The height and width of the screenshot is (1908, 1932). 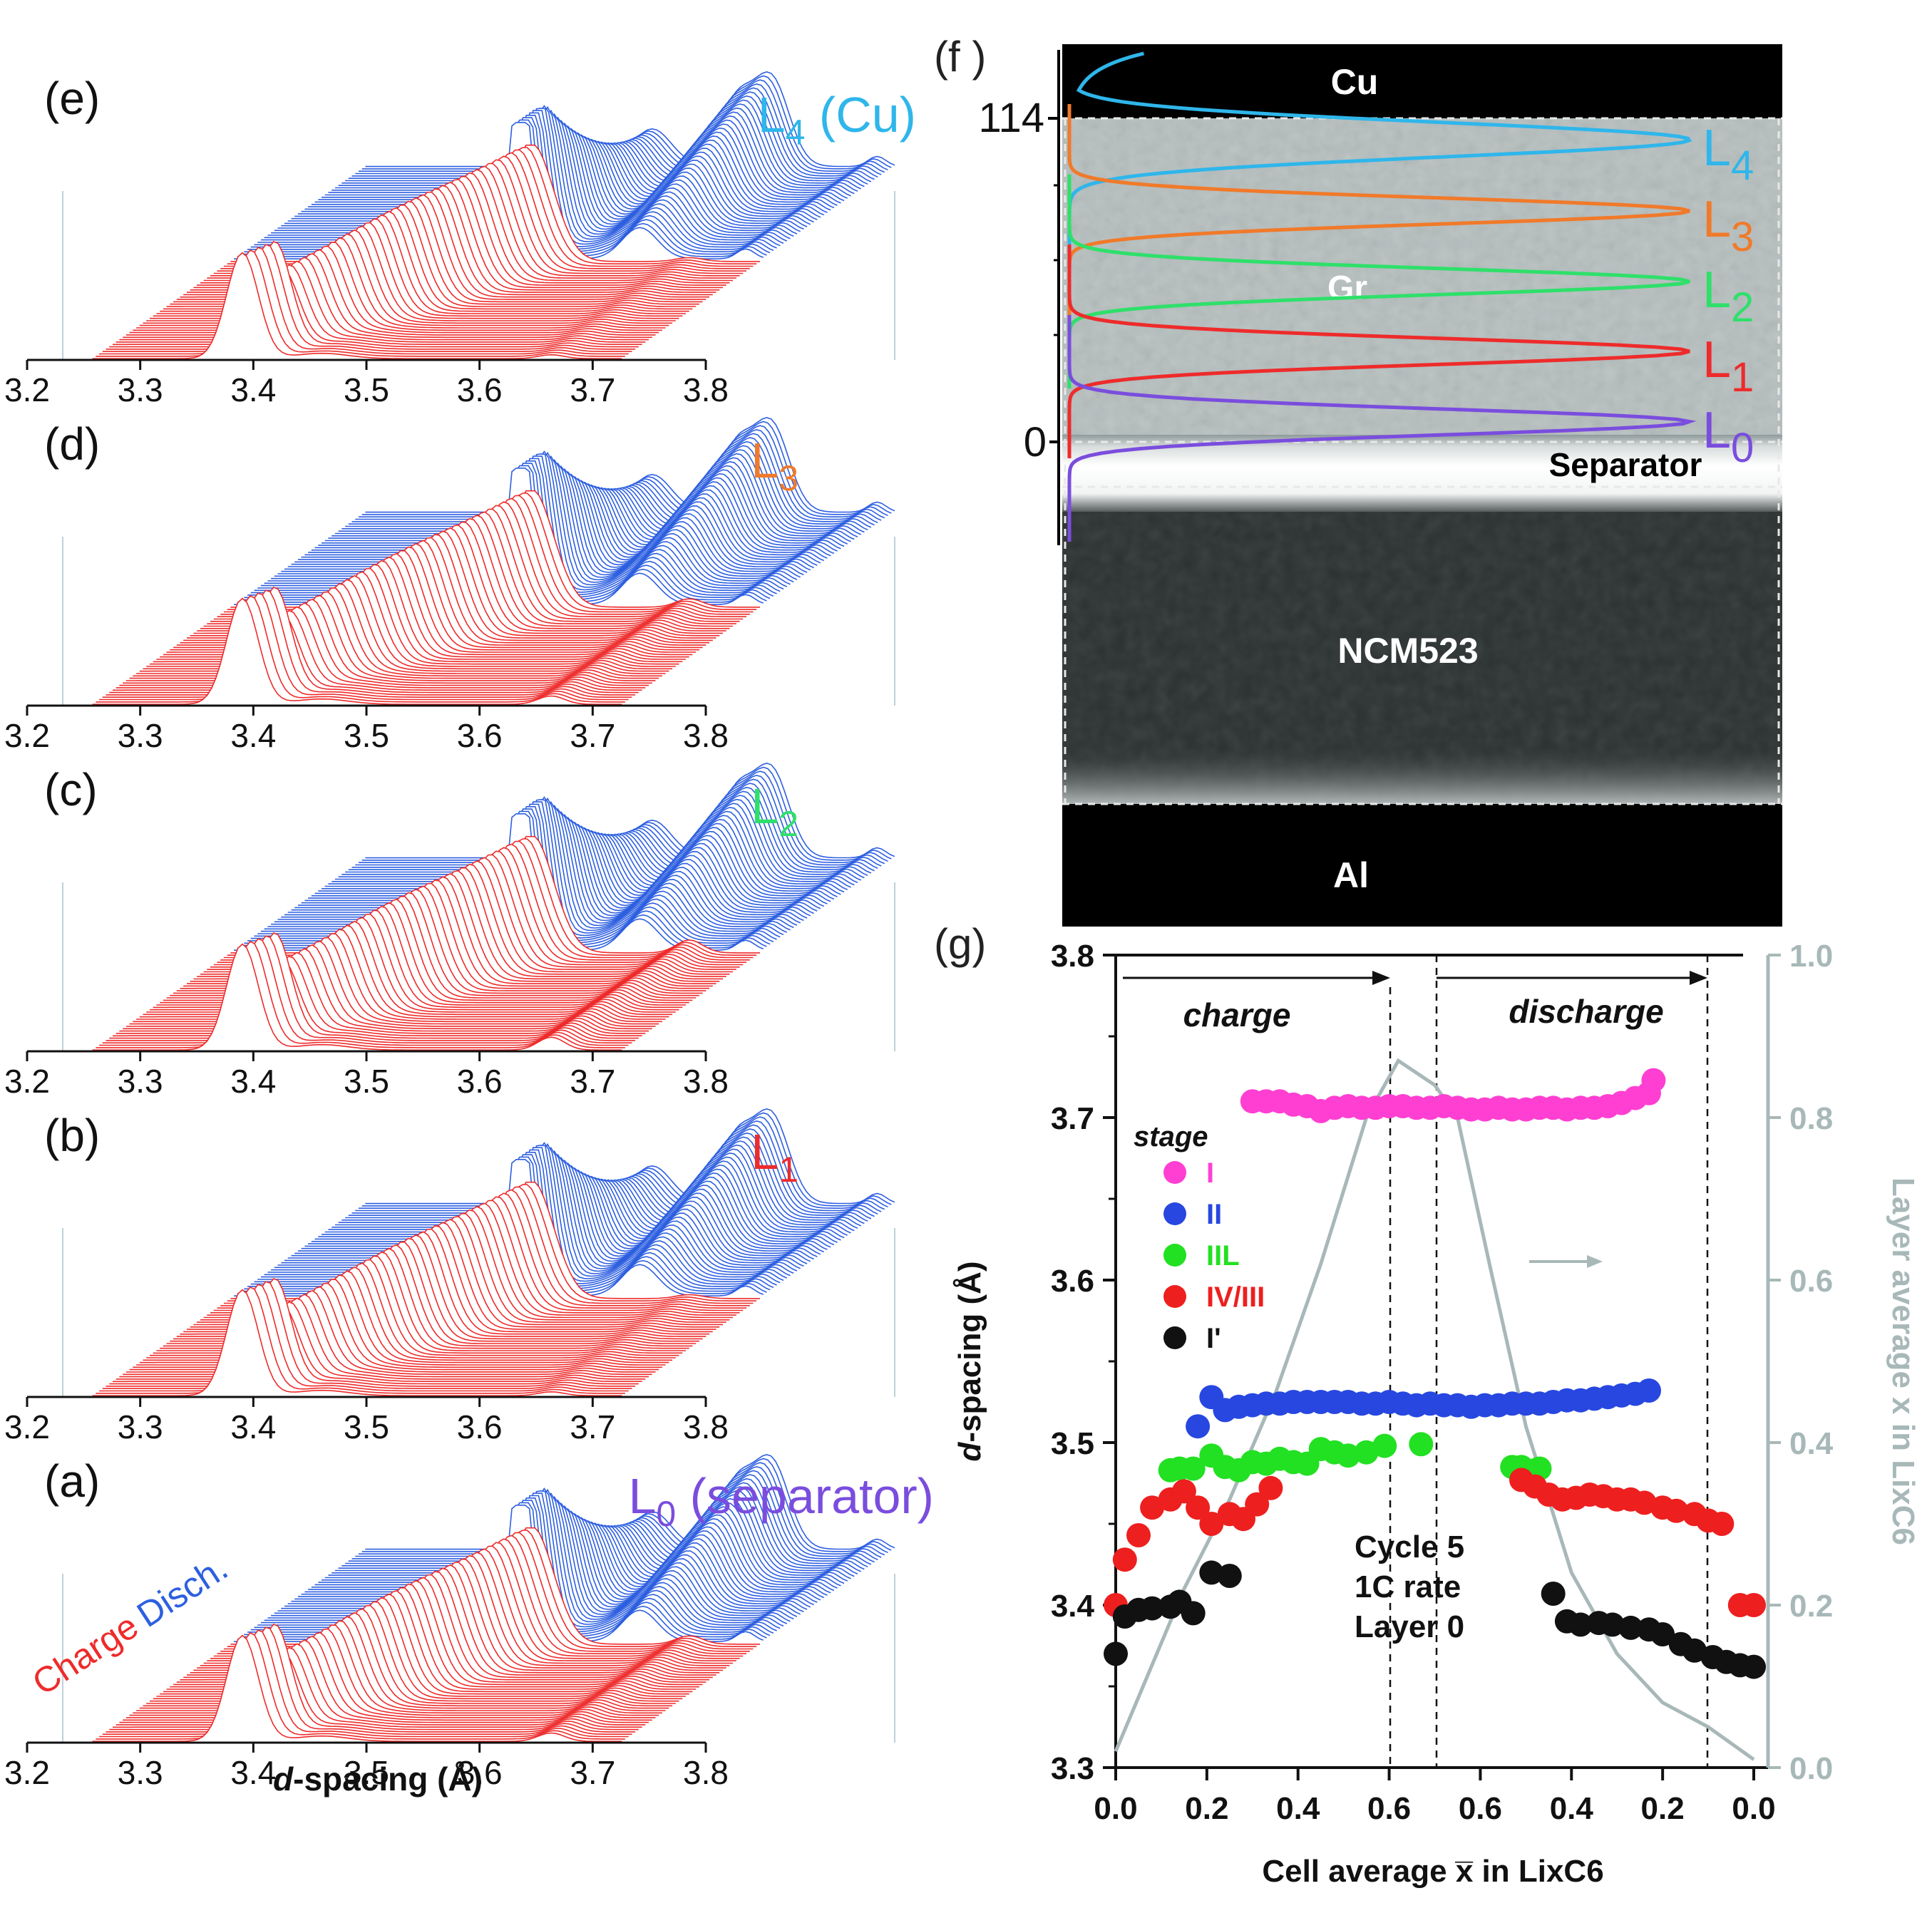 I want to click on series-IVIII, so click(x=1435, y=1542).